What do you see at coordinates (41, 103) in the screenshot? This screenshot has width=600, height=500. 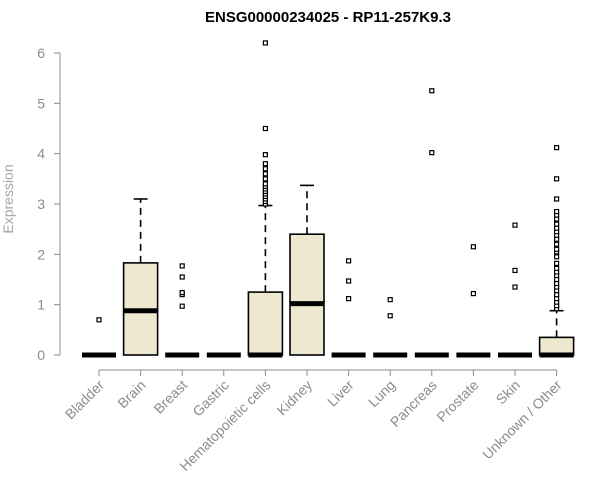 I see `y-tick-label: 5` at bounding box center [41, 103].